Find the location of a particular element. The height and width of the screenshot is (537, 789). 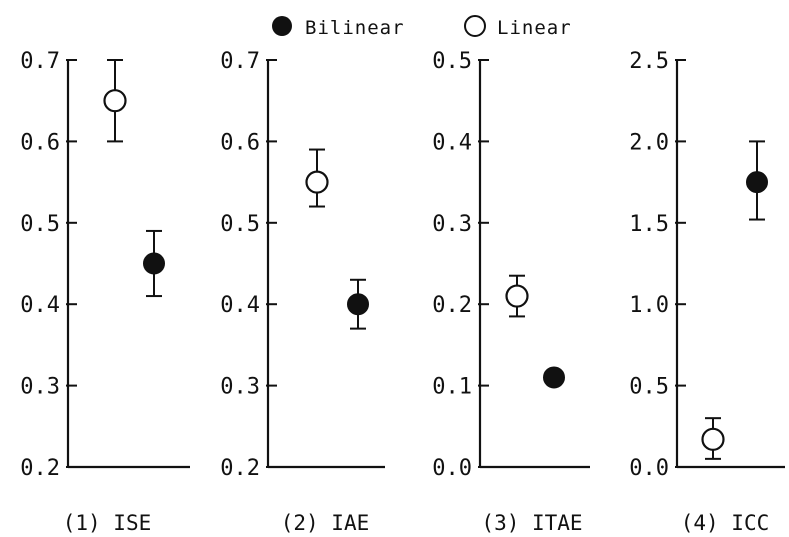

y-tick-label: 1.5 is located at coordinates (649, 224).